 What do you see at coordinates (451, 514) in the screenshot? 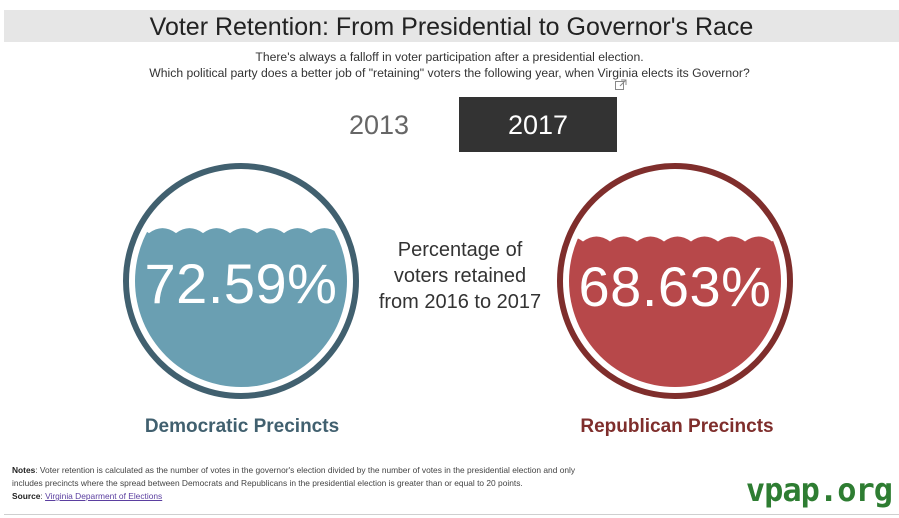
I see `bottom-divider` at bounding box center [451, 514].